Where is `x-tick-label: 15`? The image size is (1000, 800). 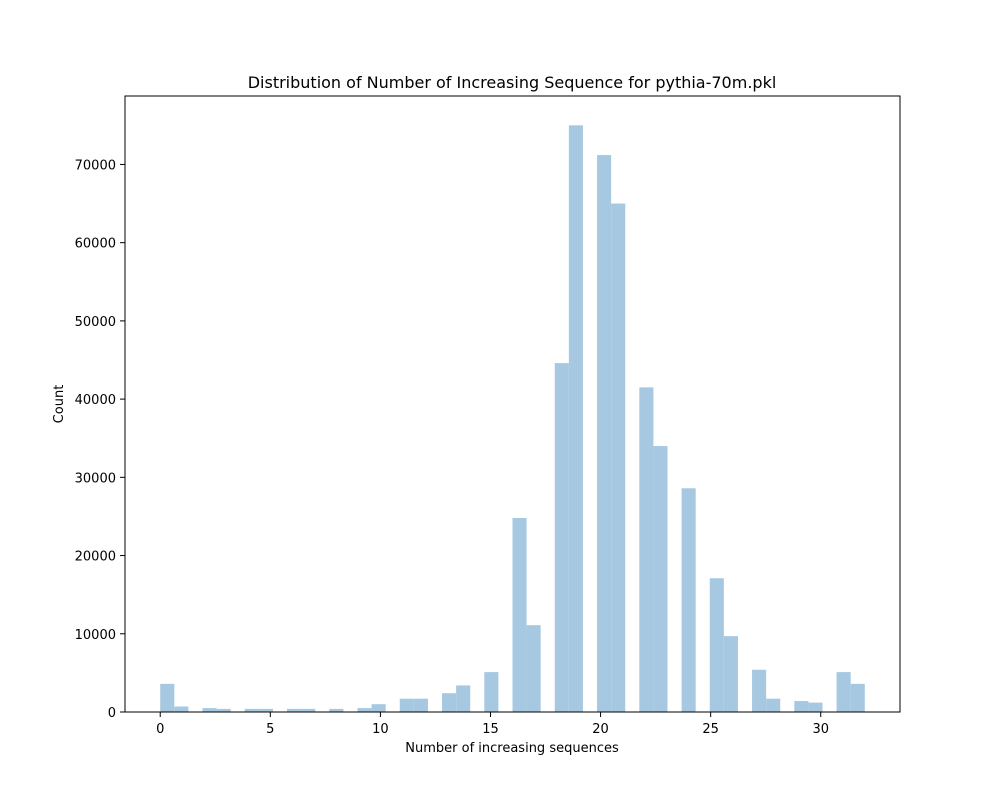
x-tick-label: 15 is located at coordinates (490, 729).